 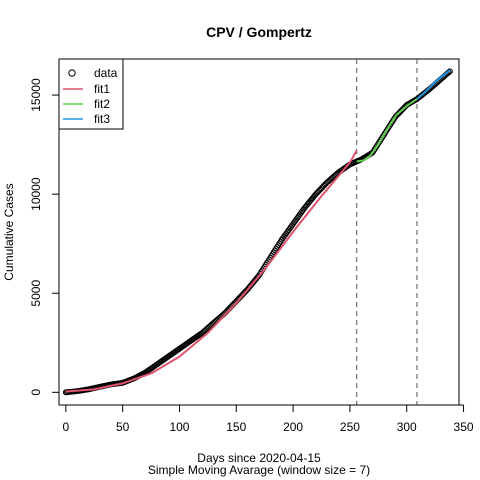 I want to click on x-axis: 0 50 100 150 200 250 300 350, so click(x=268, y=419).